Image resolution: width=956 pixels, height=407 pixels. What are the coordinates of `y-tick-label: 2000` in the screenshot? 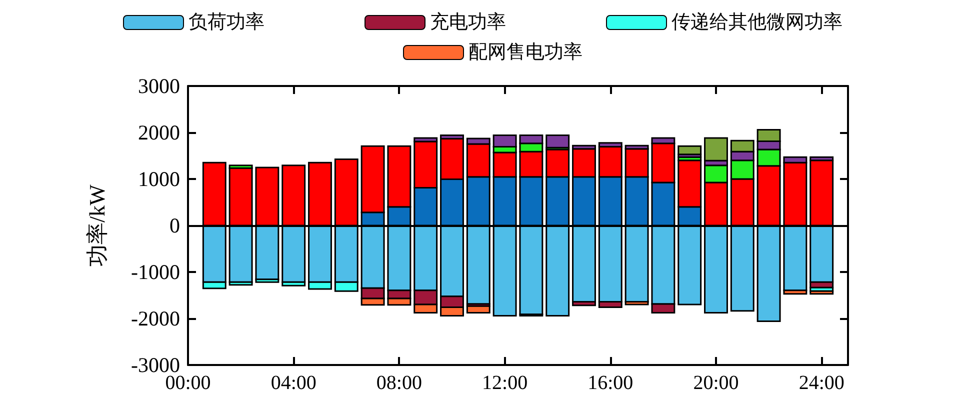 It's located at (159, 132).